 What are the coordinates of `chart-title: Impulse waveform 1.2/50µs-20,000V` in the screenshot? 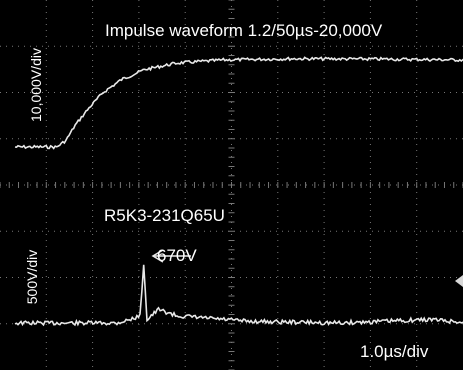 It's located at (244, 30).